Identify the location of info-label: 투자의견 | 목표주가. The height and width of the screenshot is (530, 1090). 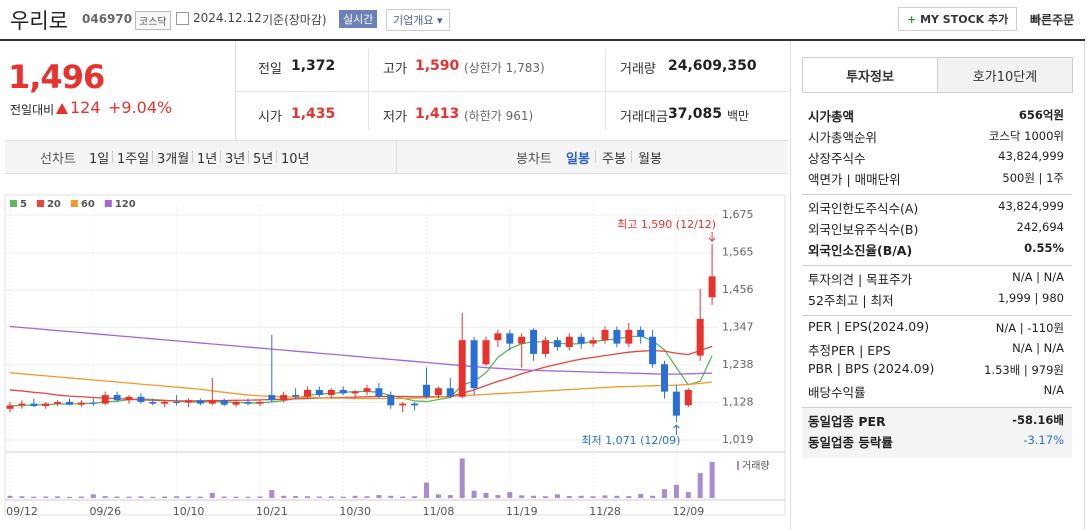
(860, 279).